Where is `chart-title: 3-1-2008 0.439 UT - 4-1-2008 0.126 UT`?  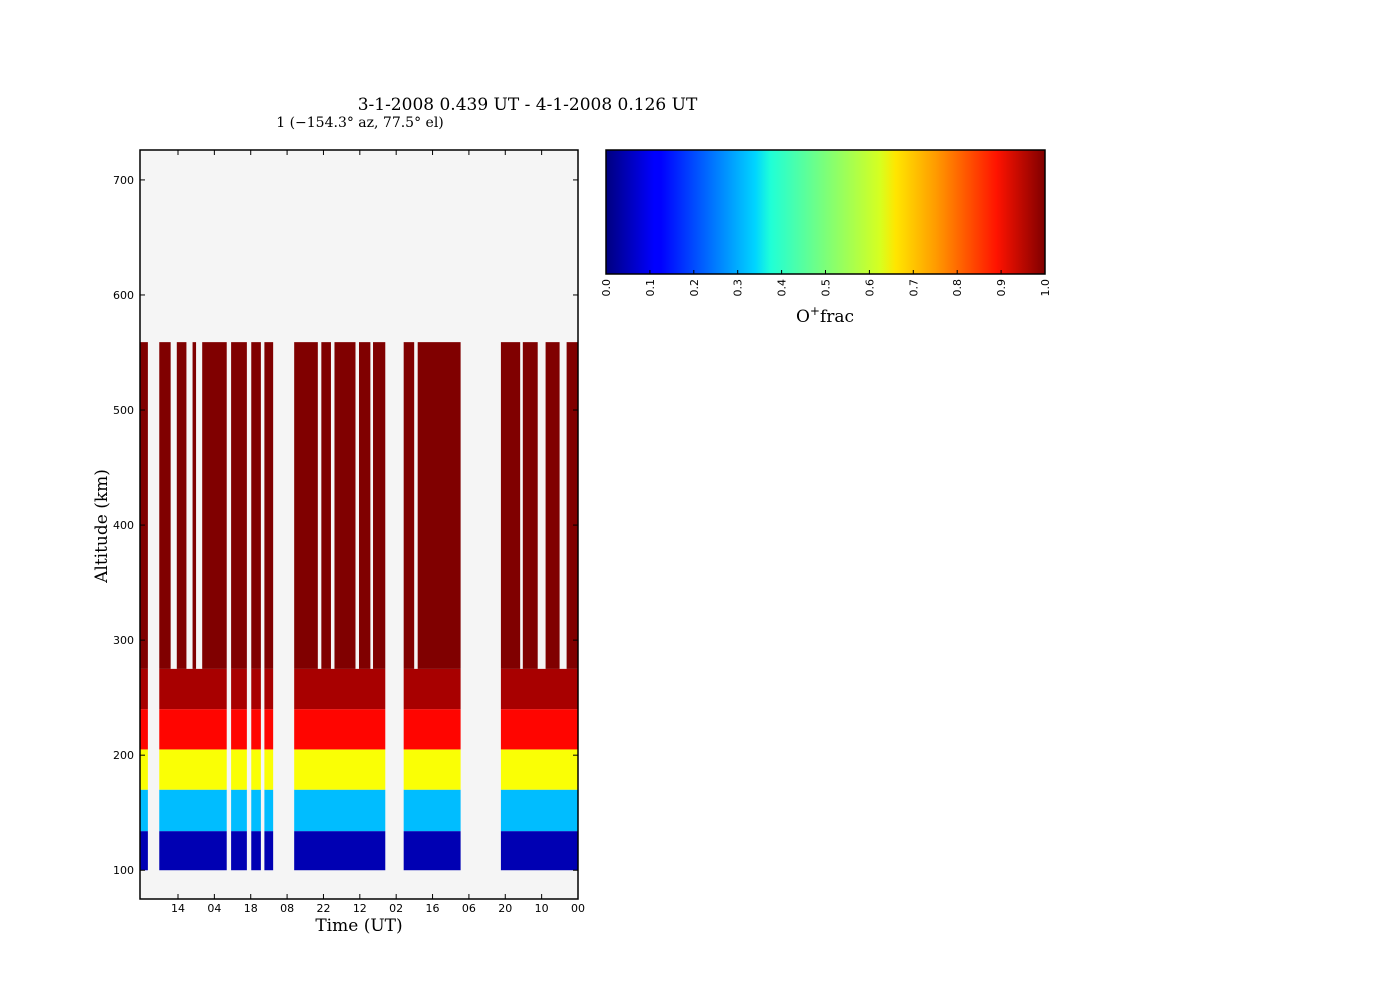
chart-title: 3-1-2008 0.439 UT - 4-1-2008 0.126 UT is located at coordinates (527, 105).